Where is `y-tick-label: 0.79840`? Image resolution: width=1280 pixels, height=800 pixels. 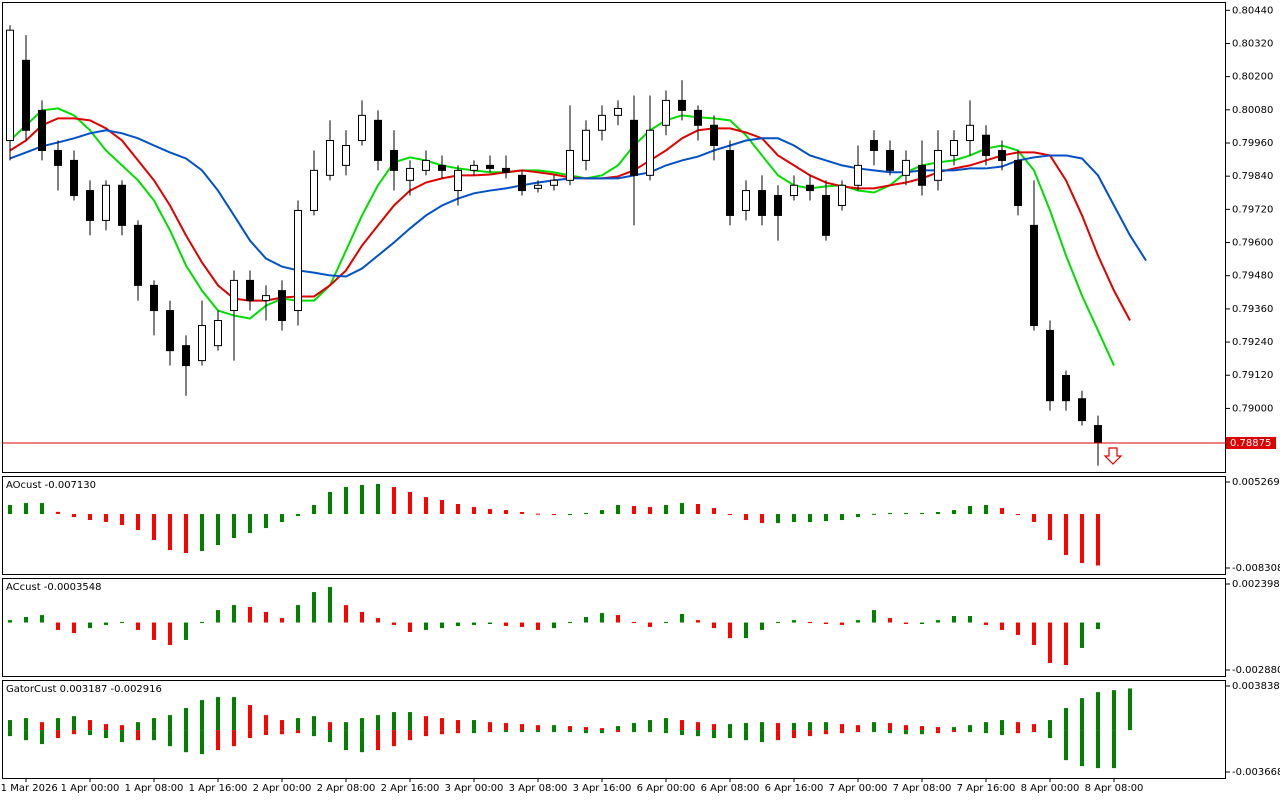 y-tick-label: 0.79840 is located at coordinates (1252, 176).